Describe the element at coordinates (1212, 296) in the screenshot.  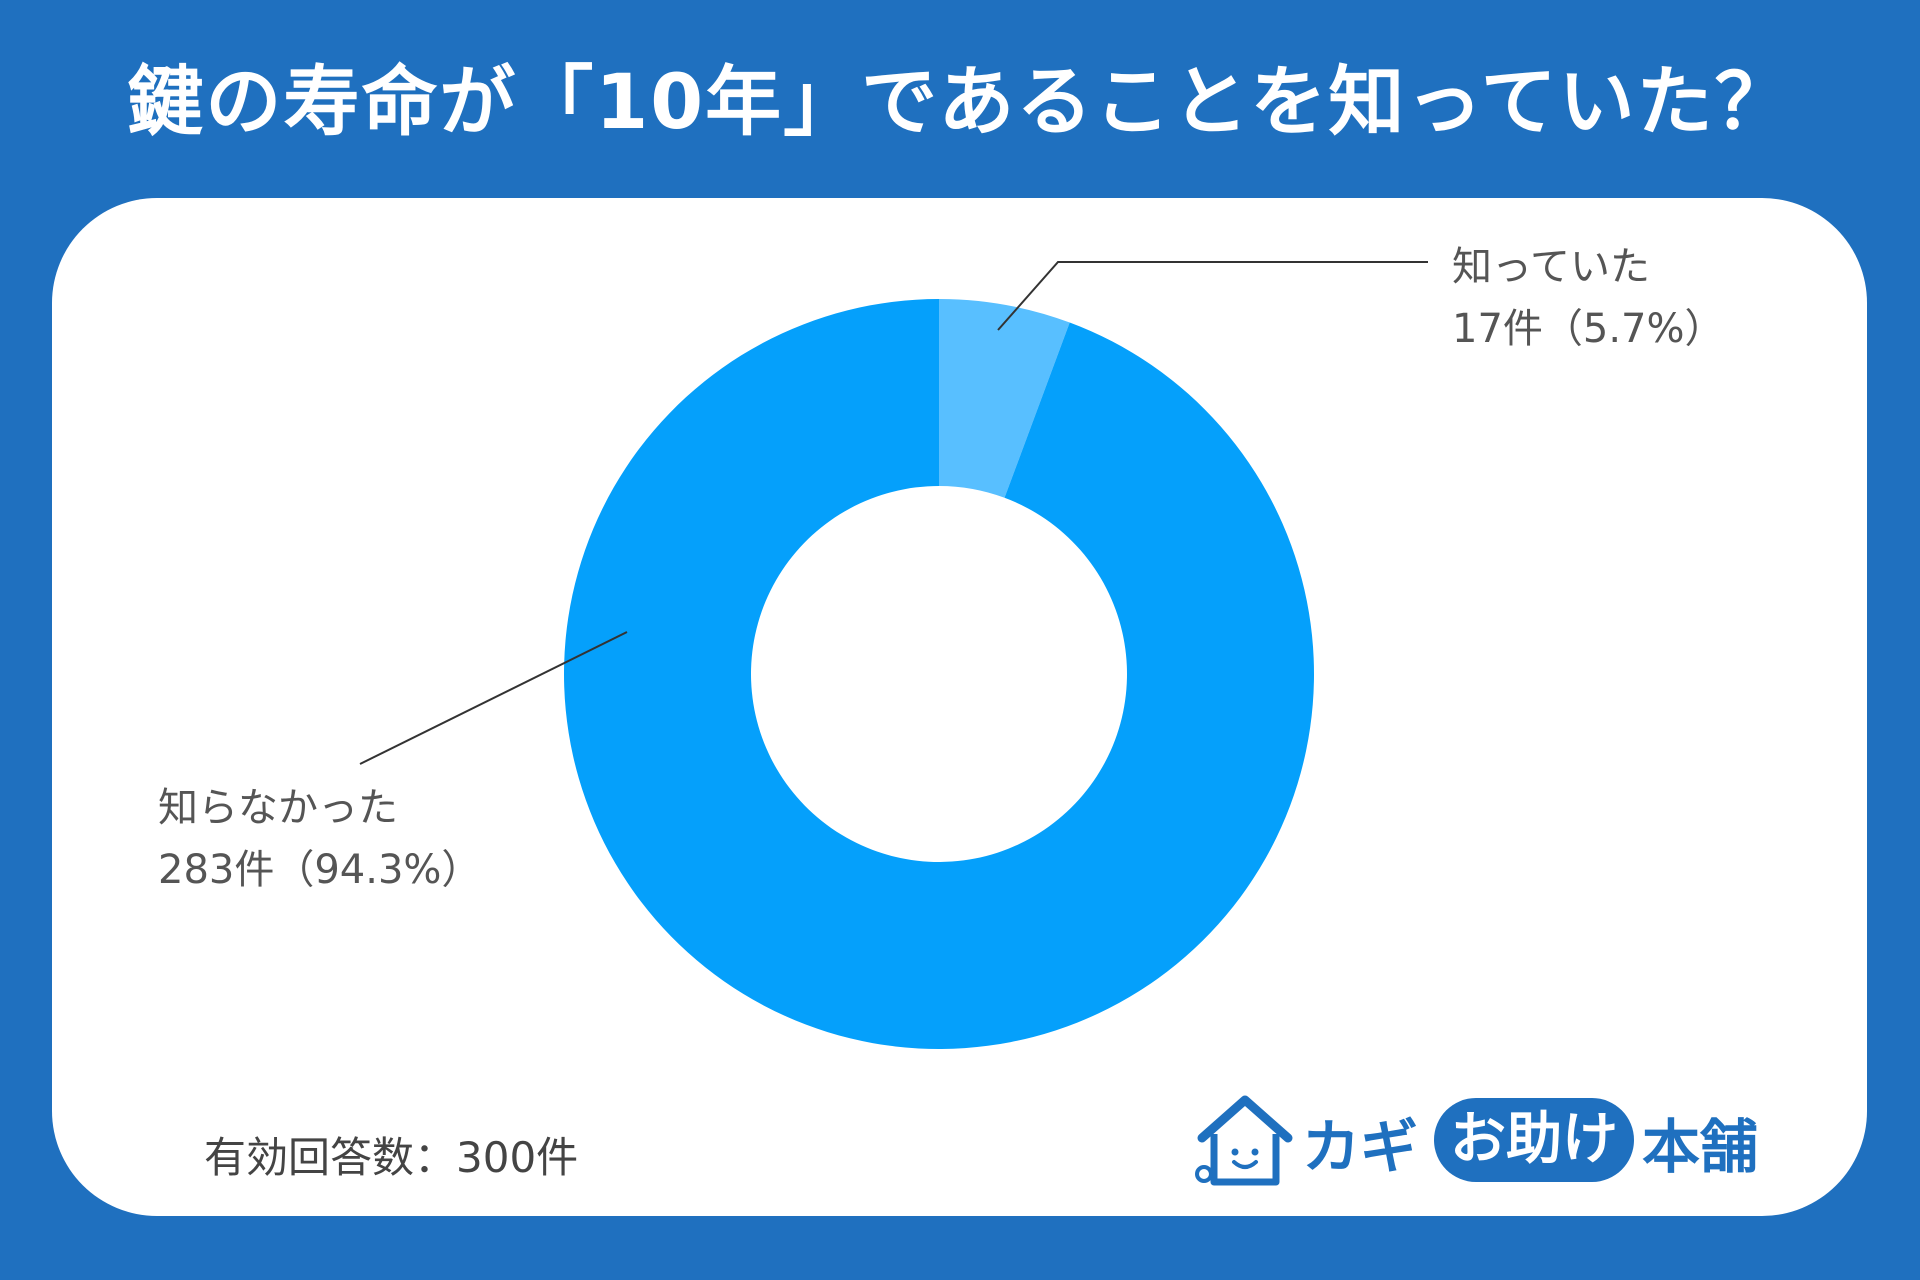
I see `leader-line-knew` at that location.